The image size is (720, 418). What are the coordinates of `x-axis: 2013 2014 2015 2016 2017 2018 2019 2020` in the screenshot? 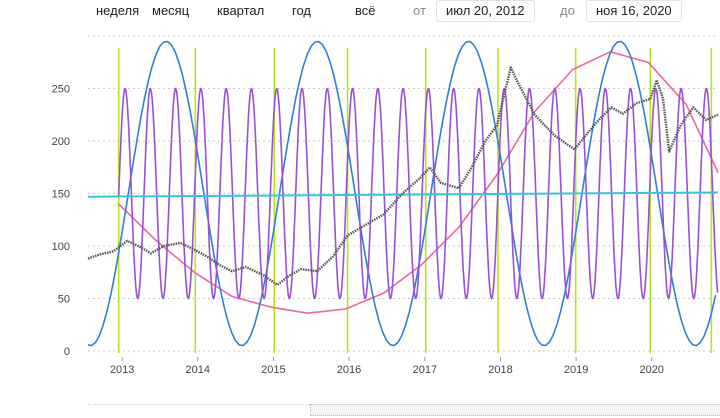 It's located at (387, 366).